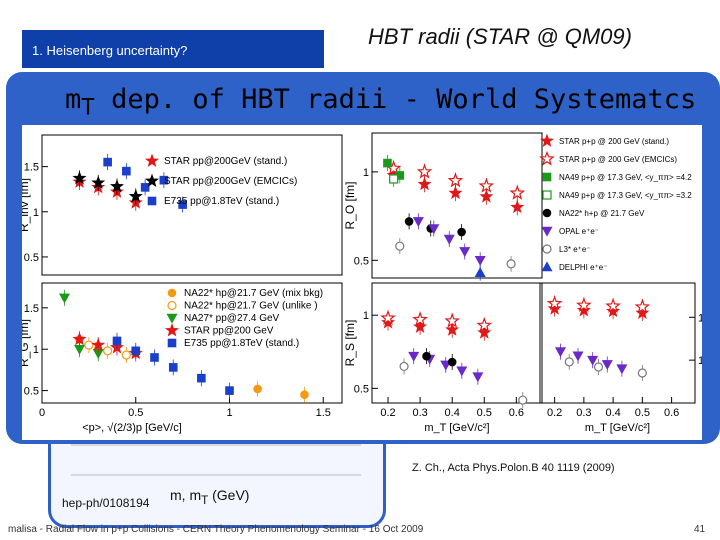 This screenshot has height=540, width=720. I want to click on y-axis-label: R_O [fm], so click(350, 205).